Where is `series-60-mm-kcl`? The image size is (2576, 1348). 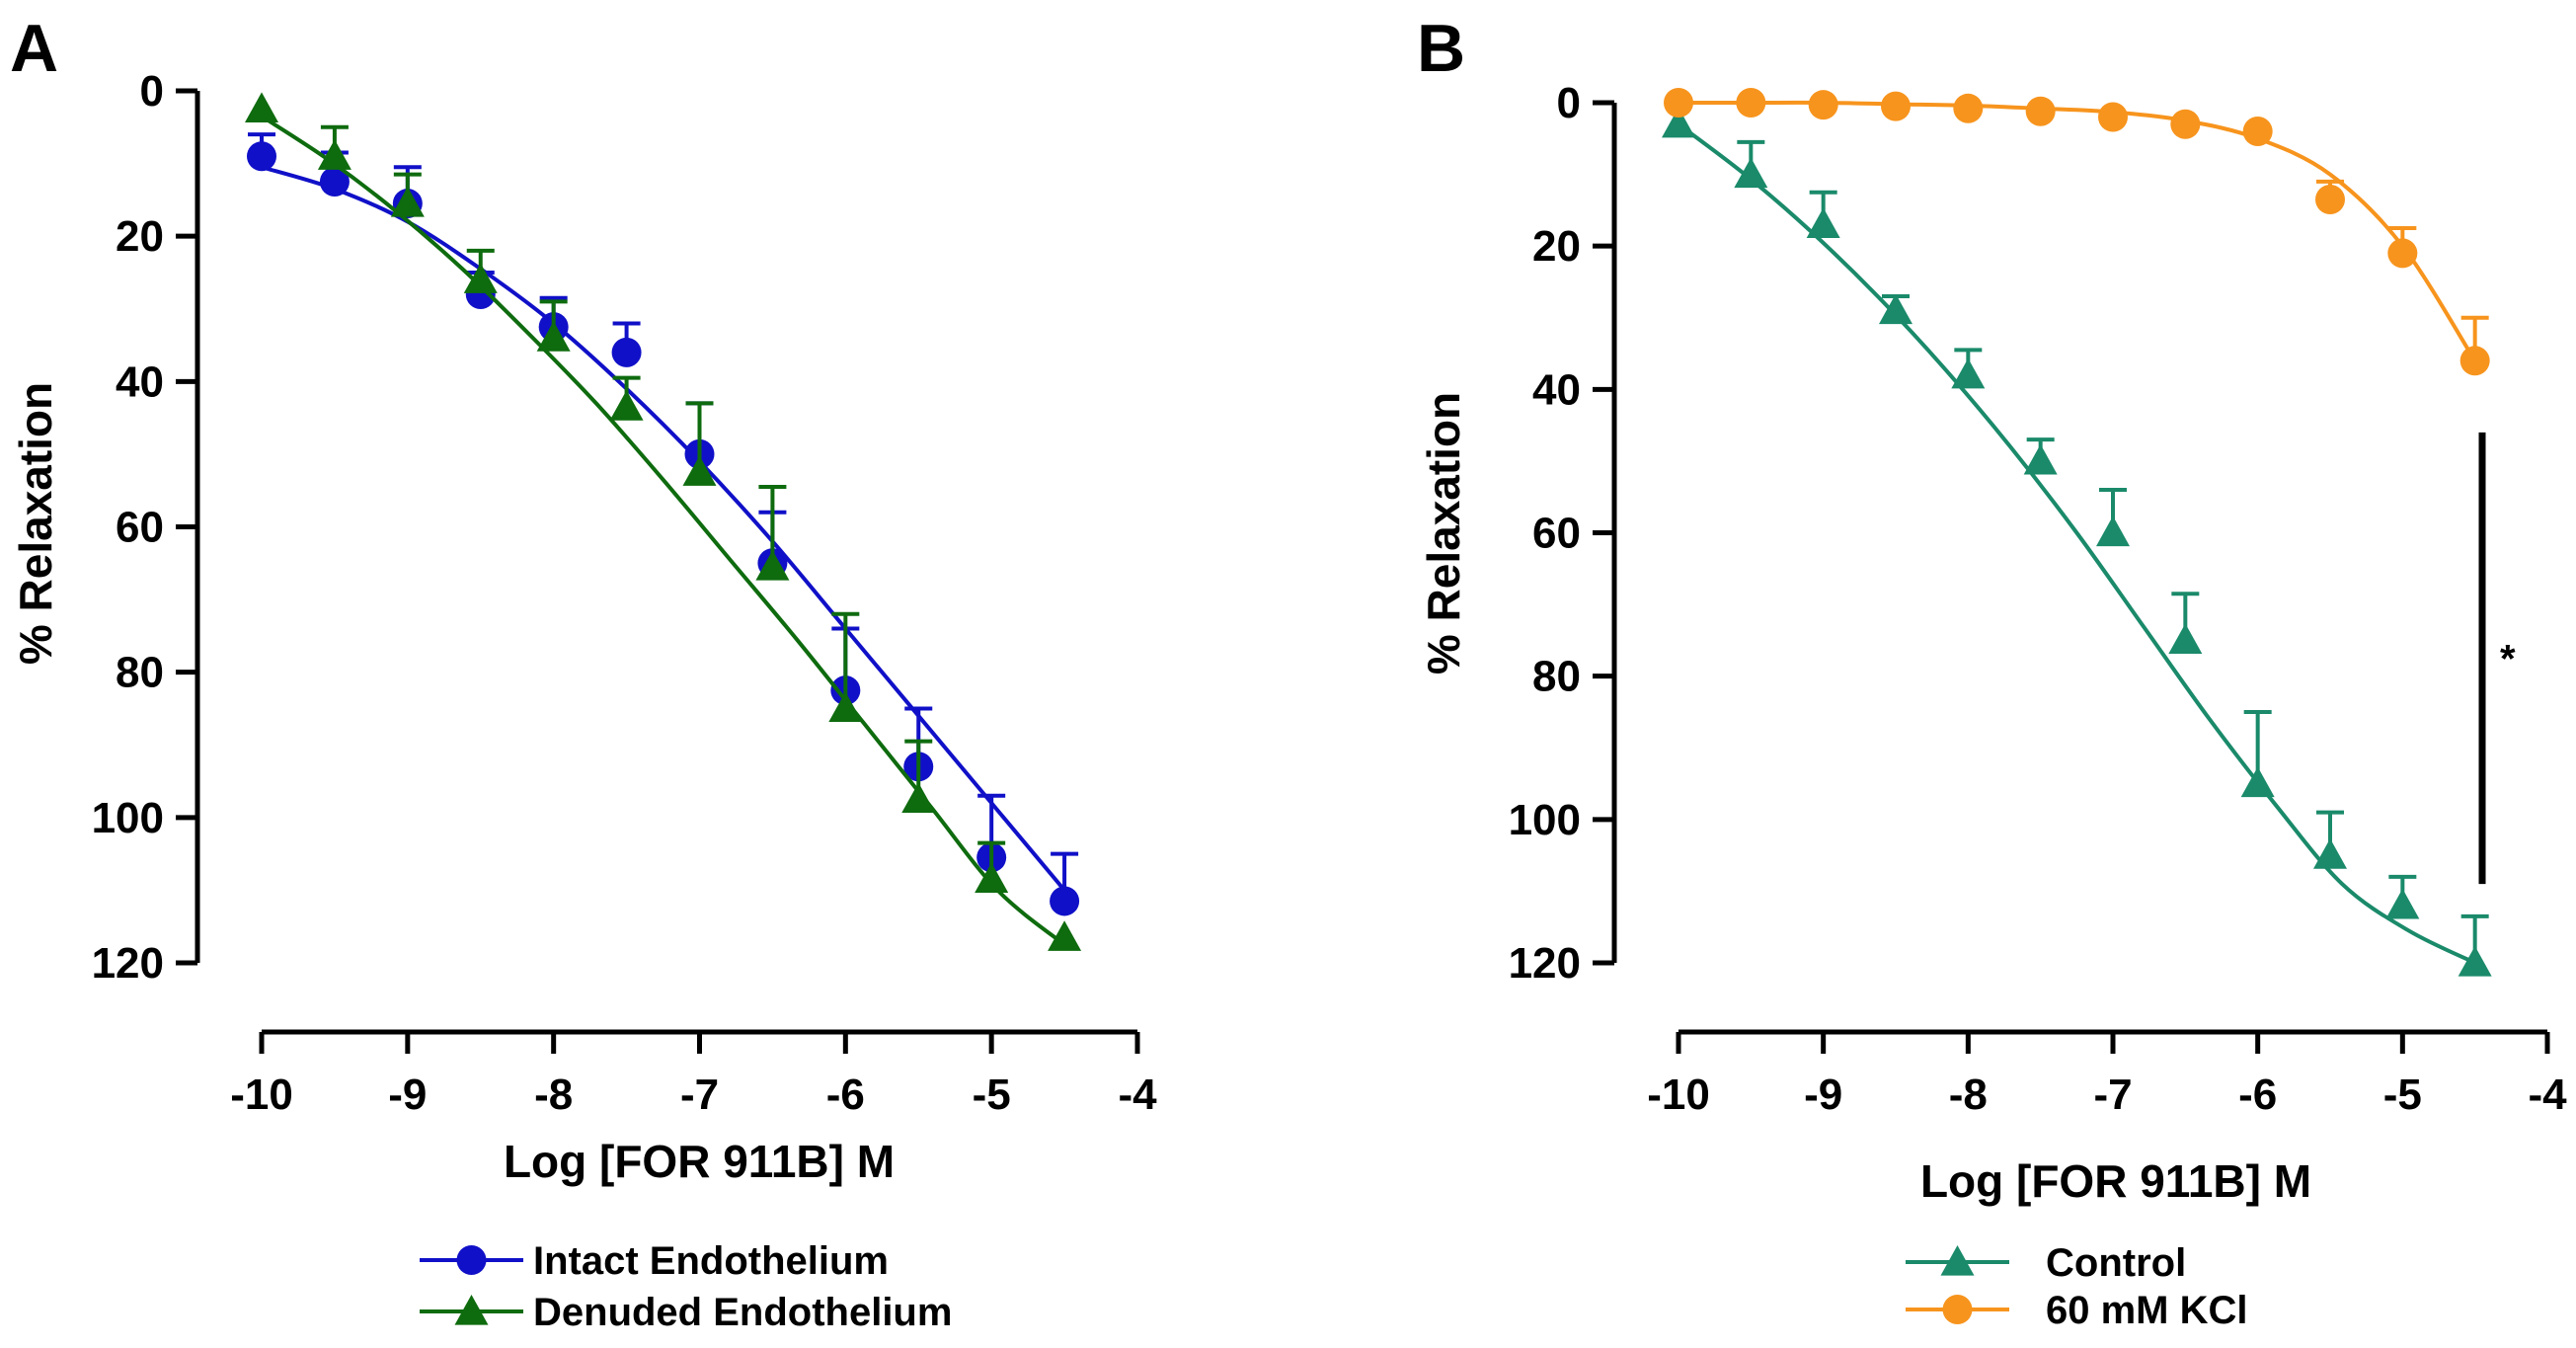
series-60-mm-kcl is located at coordinates (2077, 232).